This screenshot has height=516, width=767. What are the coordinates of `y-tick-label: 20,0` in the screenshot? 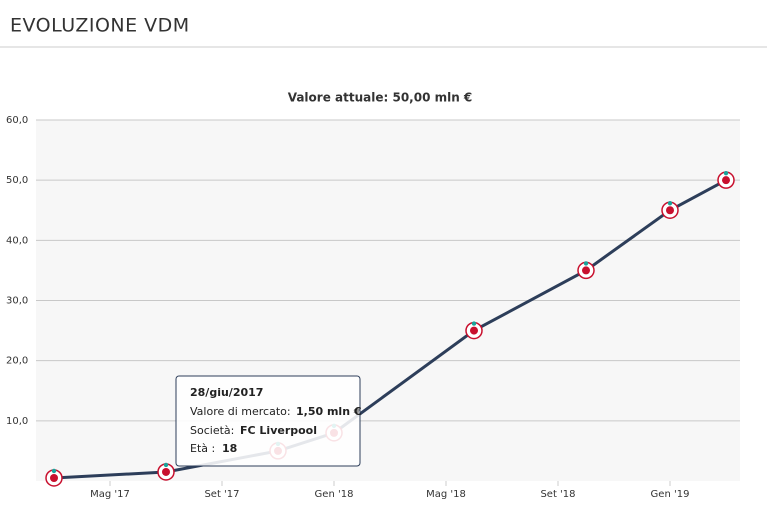 It's located at (17, 361).